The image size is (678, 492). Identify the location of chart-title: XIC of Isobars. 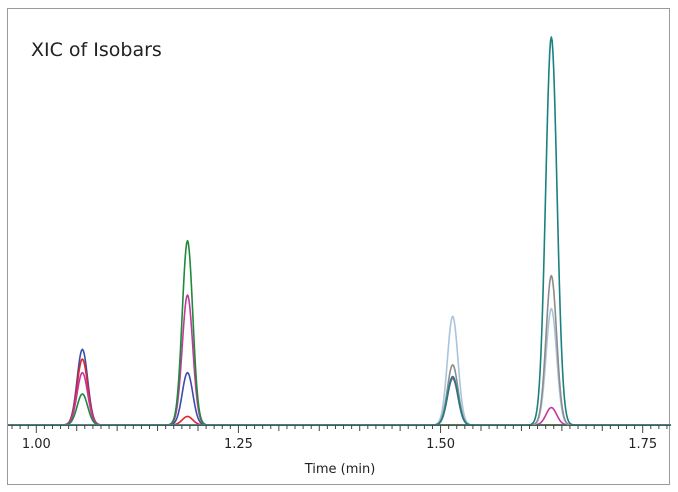
(96, 50).